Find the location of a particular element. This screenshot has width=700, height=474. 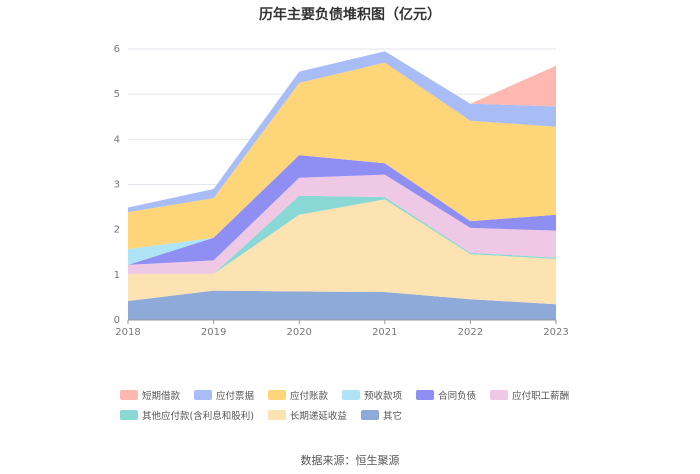

legend-label: 应付账款 is located at coordinates (309, 396).